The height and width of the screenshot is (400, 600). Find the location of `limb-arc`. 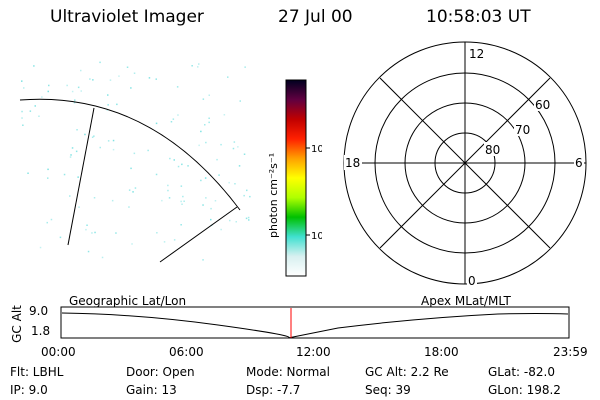

limb-arc is located at coordinates (130, 154).